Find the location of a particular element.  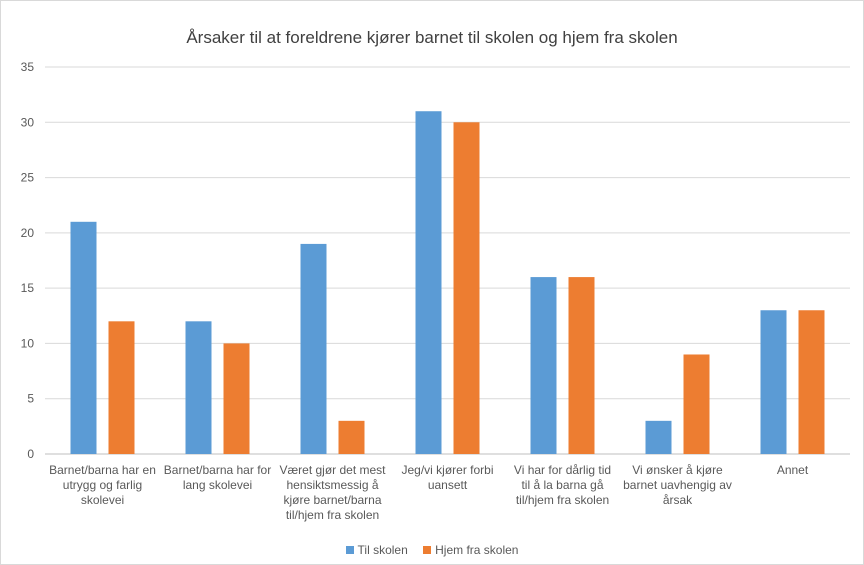

y-axis-ticks: 0 5 10 15 20 25 30 35 is located at coordinates (28, 260).